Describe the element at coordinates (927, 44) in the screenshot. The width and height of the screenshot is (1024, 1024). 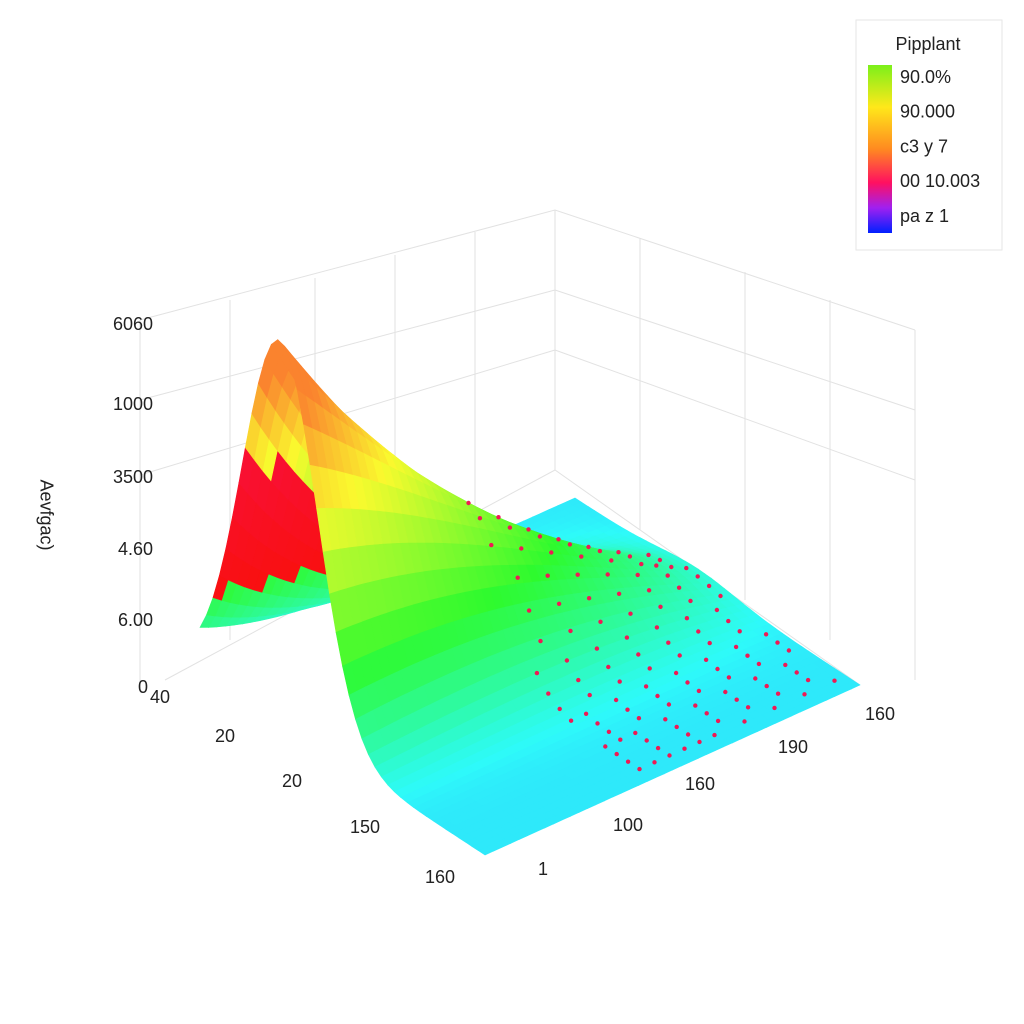
I see `legend-title: Pipplant` at that location.